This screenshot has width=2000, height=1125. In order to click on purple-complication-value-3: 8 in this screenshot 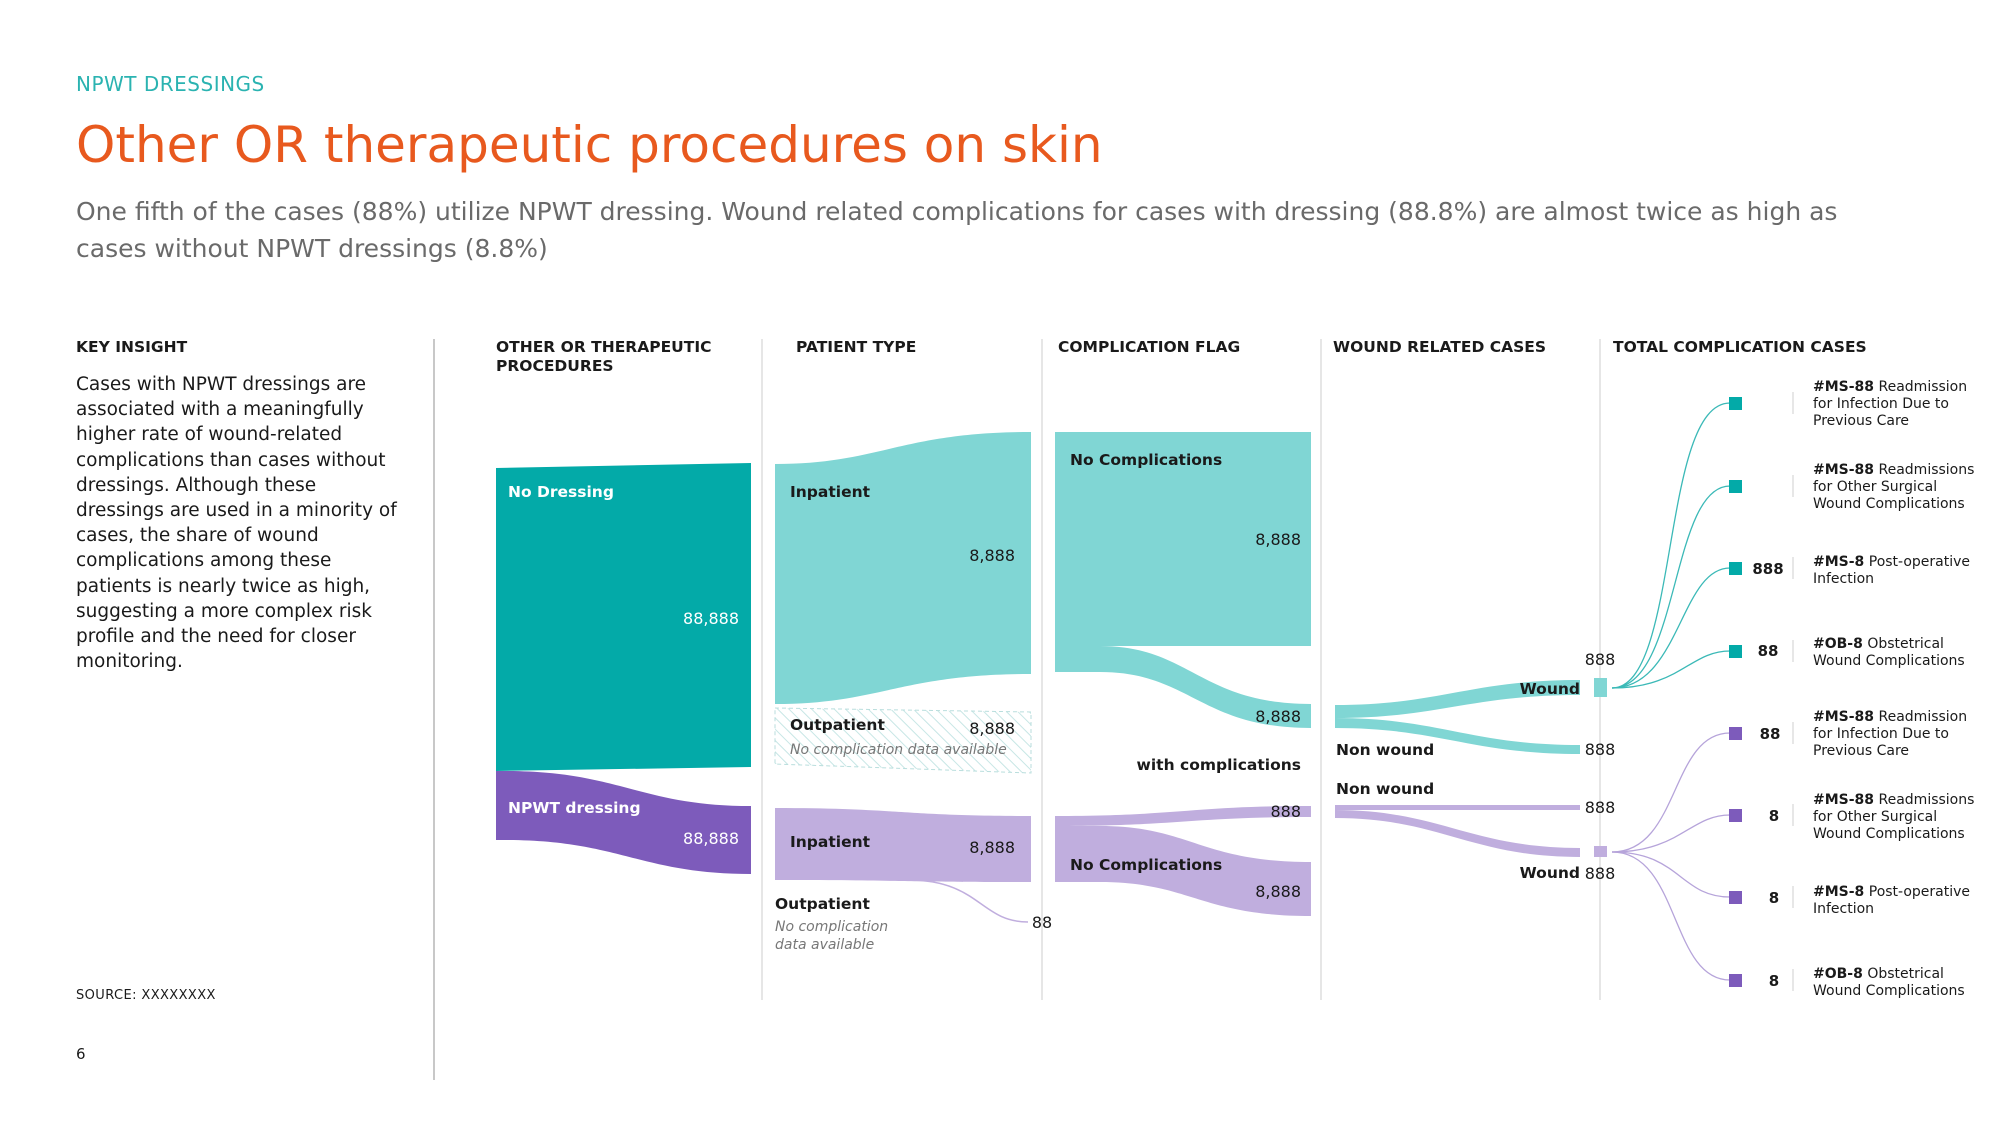, I will do `click(1774, 898)`.